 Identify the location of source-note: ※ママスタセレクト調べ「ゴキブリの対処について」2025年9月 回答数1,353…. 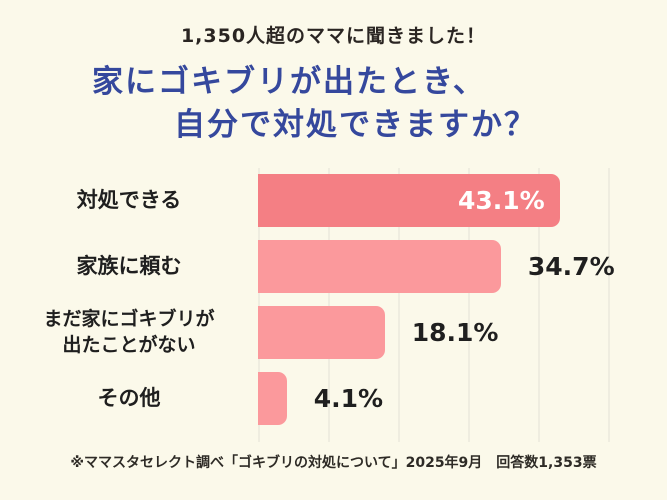
(333, 463).